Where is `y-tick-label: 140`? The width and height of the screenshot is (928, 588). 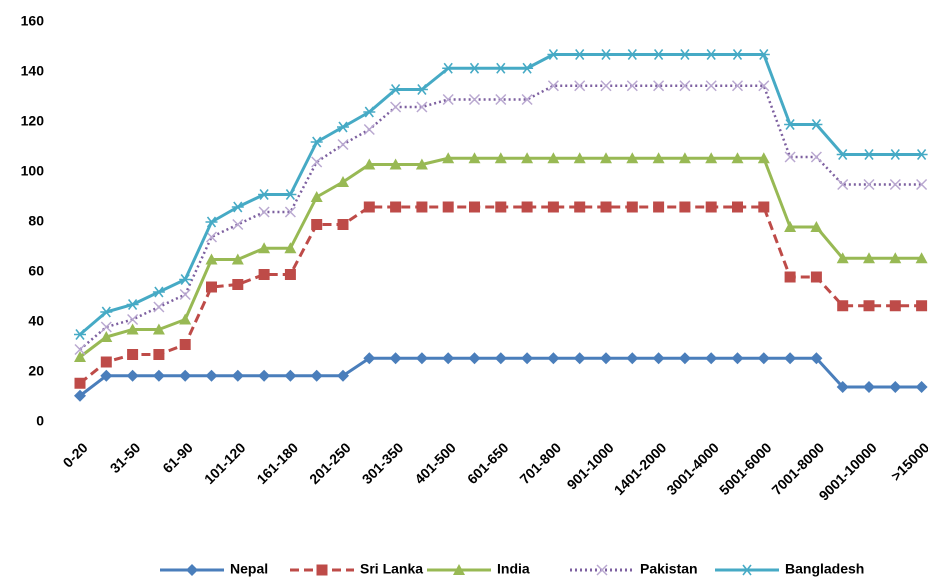
y-tick-label: 140 is located at coordinates (33, 71).